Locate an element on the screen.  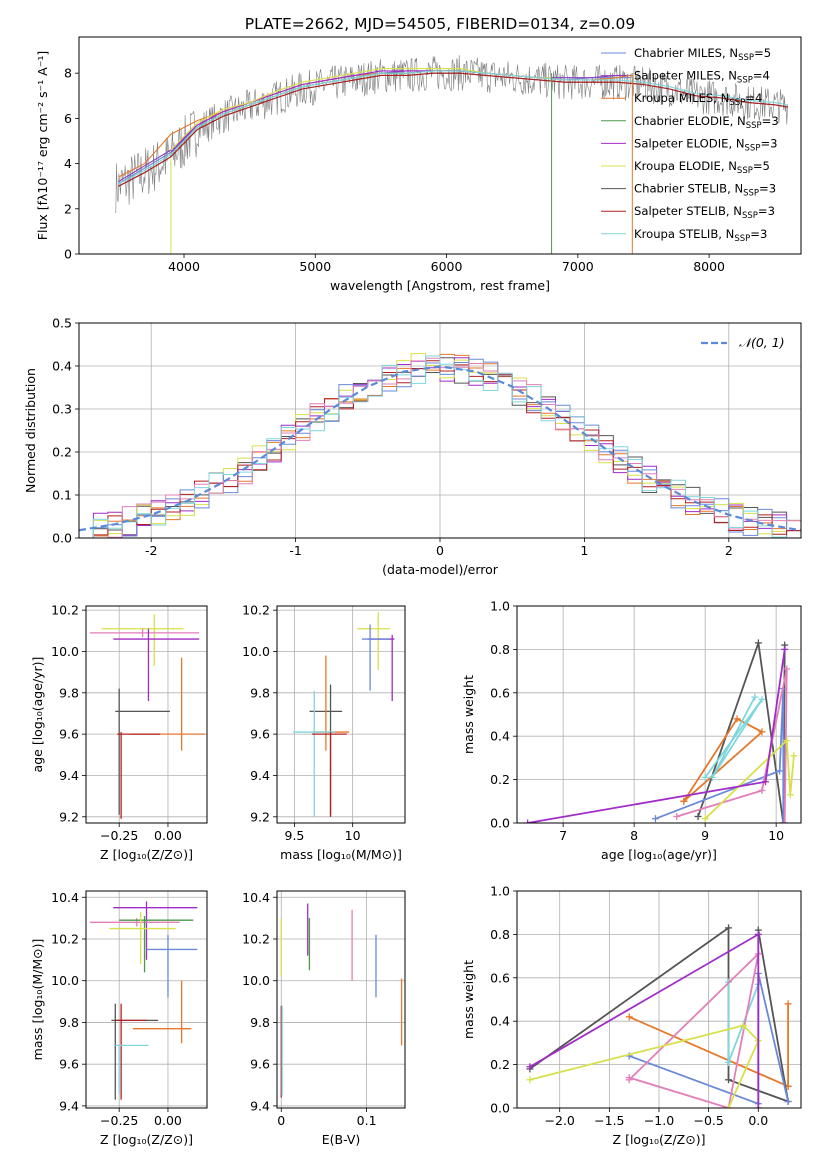
legend-entry: Kroupa MILES, NSSP=4 is located at coordinates (698, 99).